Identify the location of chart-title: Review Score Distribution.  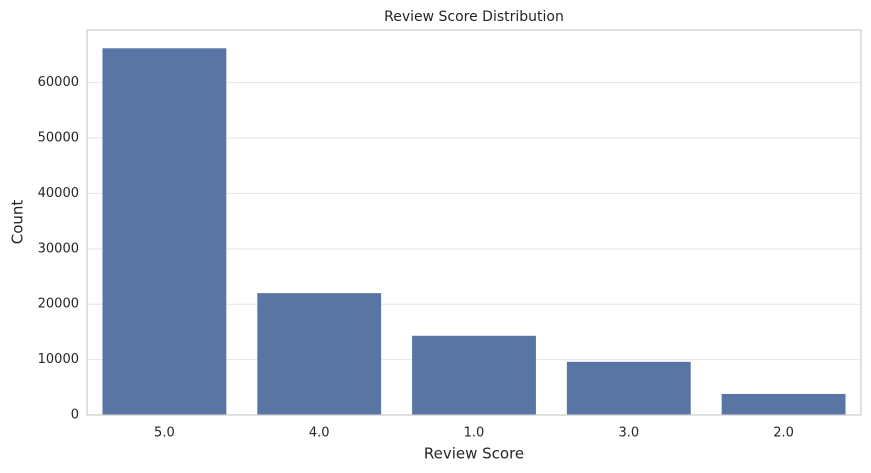
(474, 17).